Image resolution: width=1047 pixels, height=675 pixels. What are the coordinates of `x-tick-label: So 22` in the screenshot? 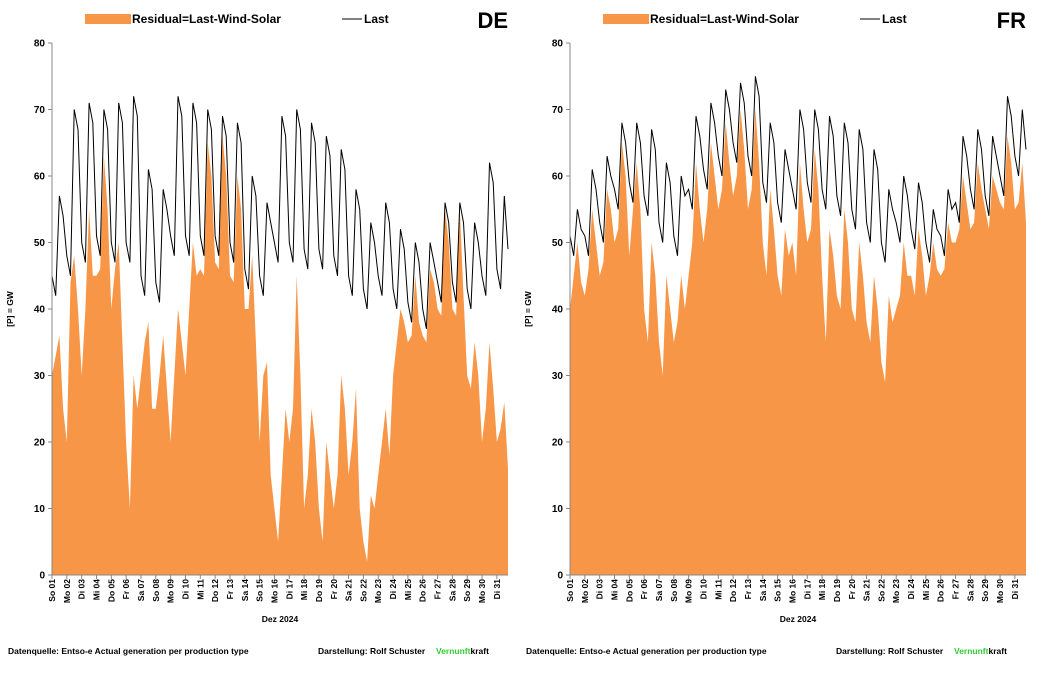 It's located at (881, 590).